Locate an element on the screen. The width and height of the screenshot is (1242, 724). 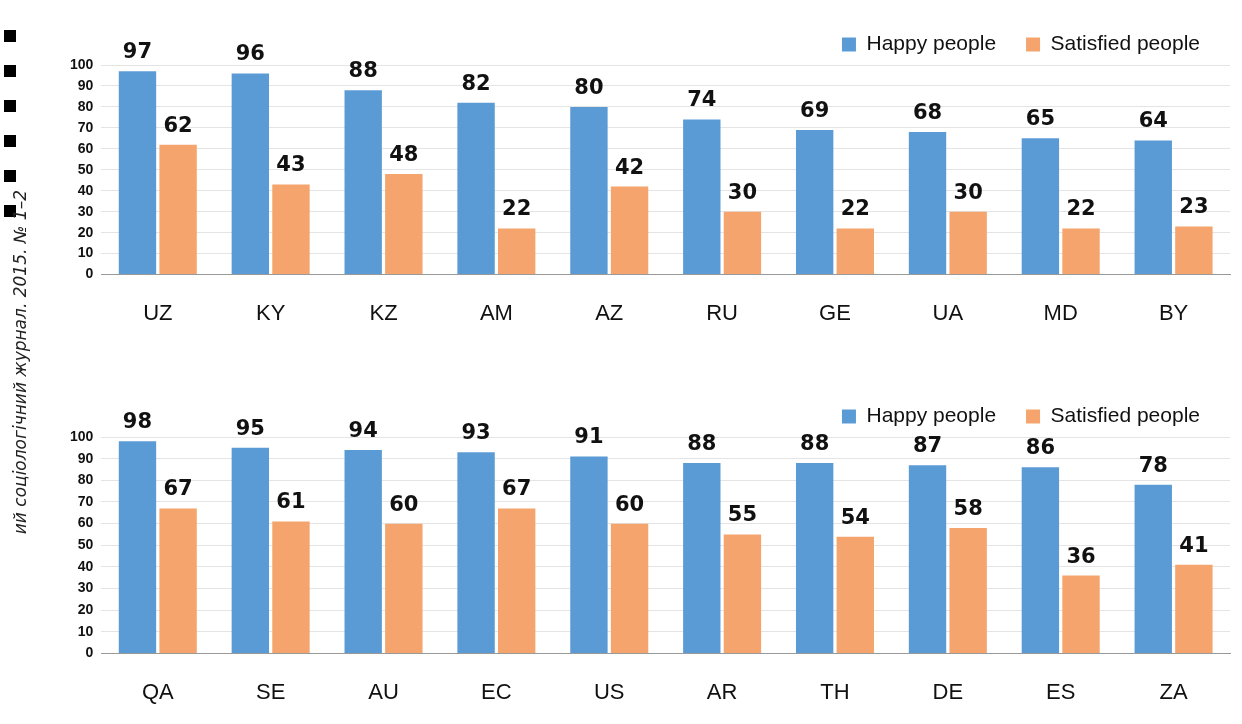
data-label: 65 is located at coordinates (1040, 118).